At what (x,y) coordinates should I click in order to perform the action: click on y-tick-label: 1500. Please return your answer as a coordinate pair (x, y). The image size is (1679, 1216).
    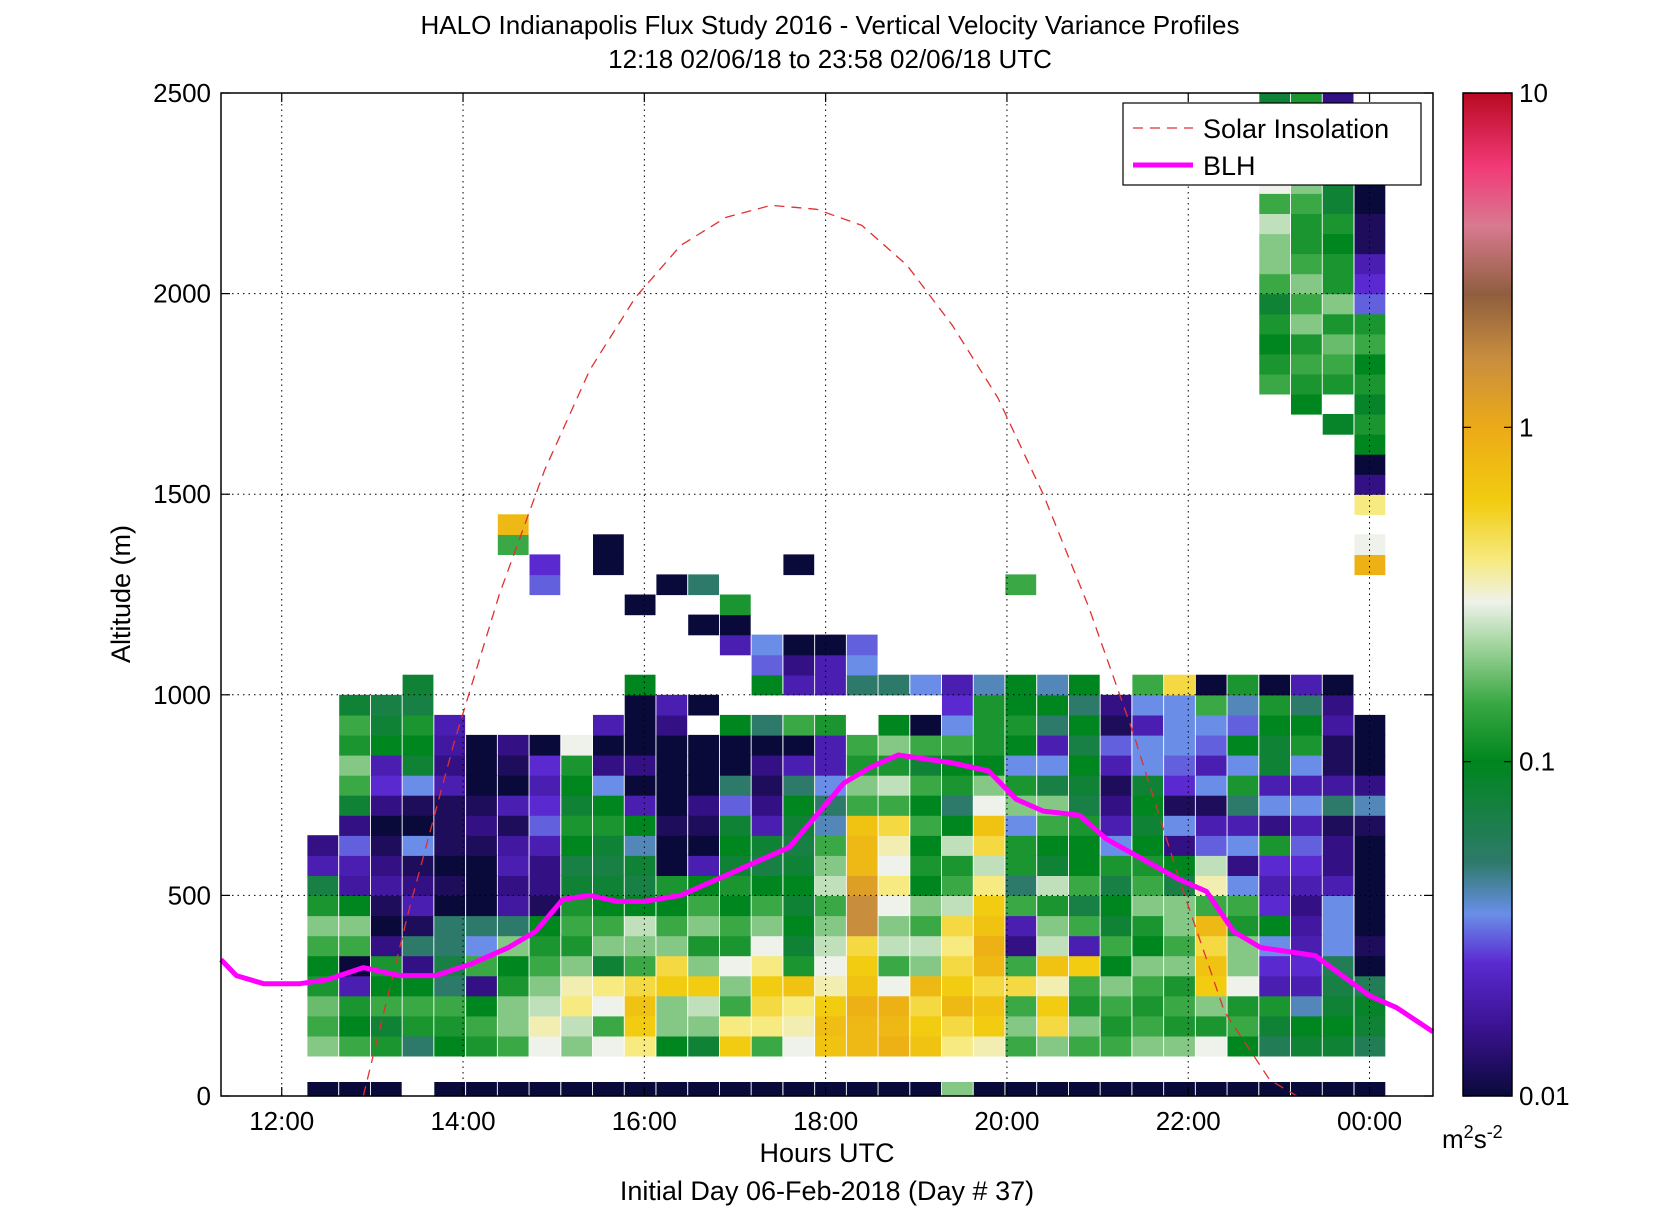
    Looking at the image, I should click on (182, 494).